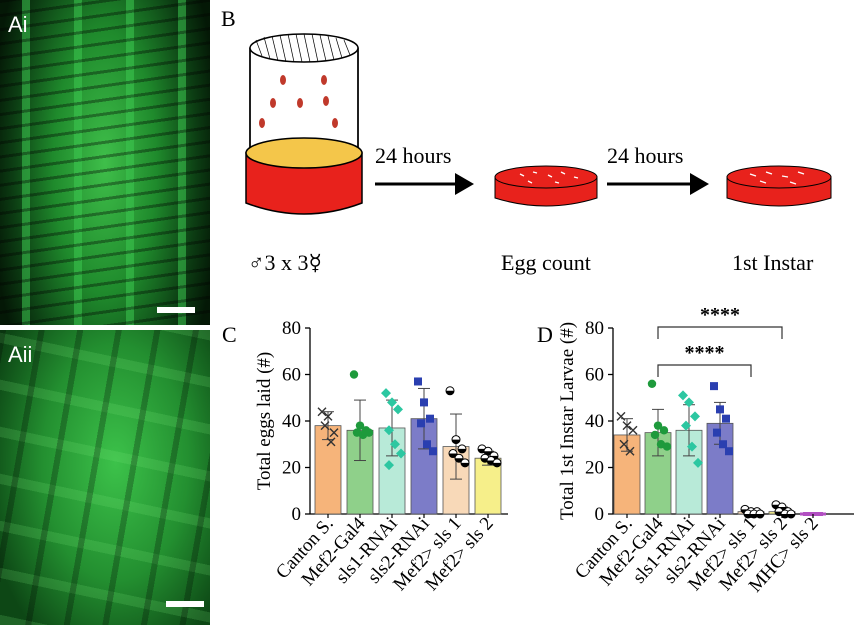  What do you see at coordinates (176, 310) in the screenshot?
I see `scale-bar-ai` at bounding box center [176, 310].